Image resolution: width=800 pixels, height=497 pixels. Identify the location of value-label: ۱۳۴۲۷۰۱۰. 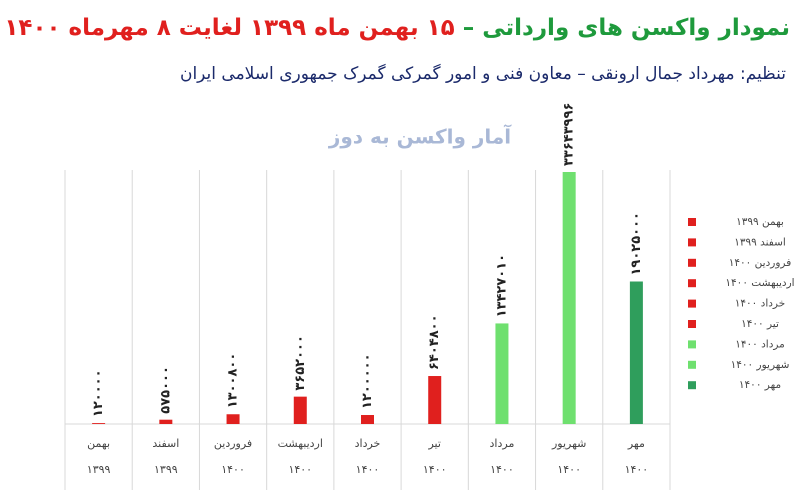
(501, 285).